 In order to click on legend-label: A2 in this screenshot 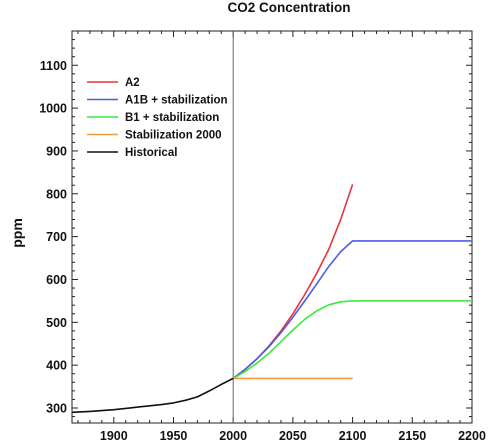, I will do `click(132, 83)`.